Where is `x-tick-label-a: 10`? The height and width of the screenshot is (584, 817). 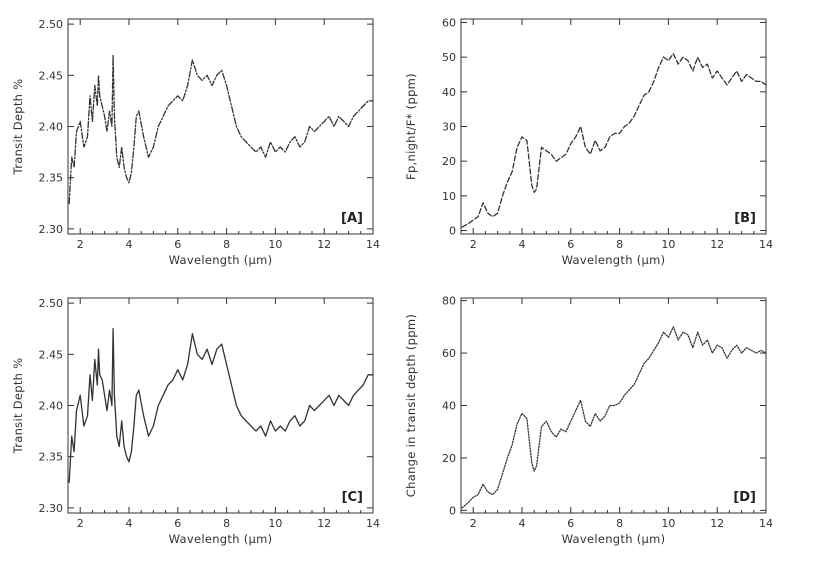 x-tick-label-a: 10 is located at coordinates (275, 244).